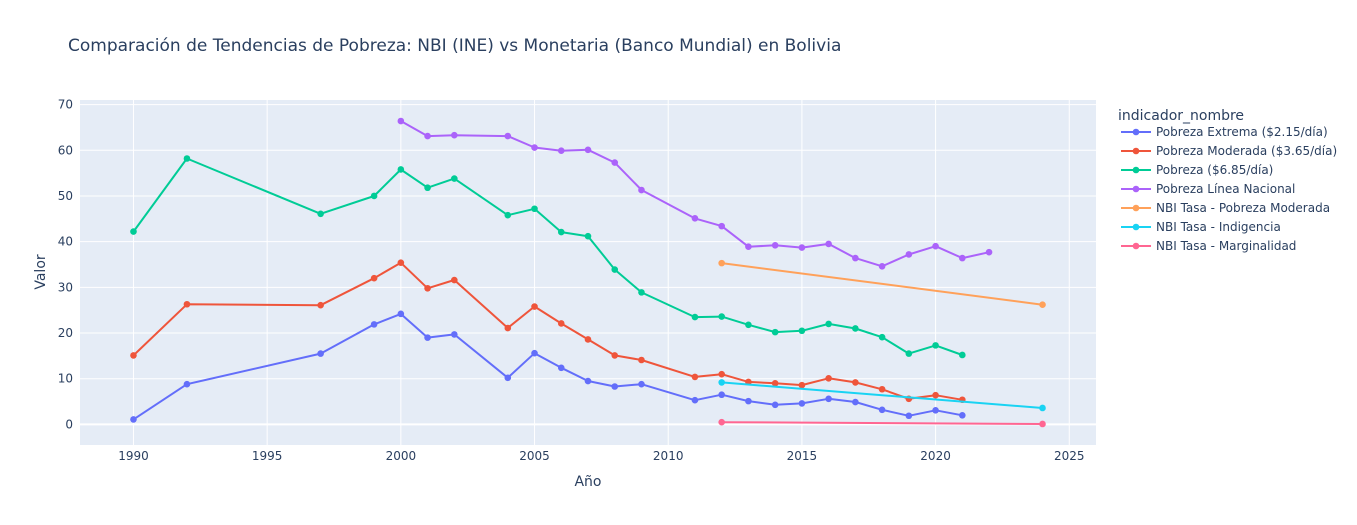  Describe the element at coordinates (1201, 227) in the screenshot. I see `legend-item: NBI Tasa - Indigencia` at that location.